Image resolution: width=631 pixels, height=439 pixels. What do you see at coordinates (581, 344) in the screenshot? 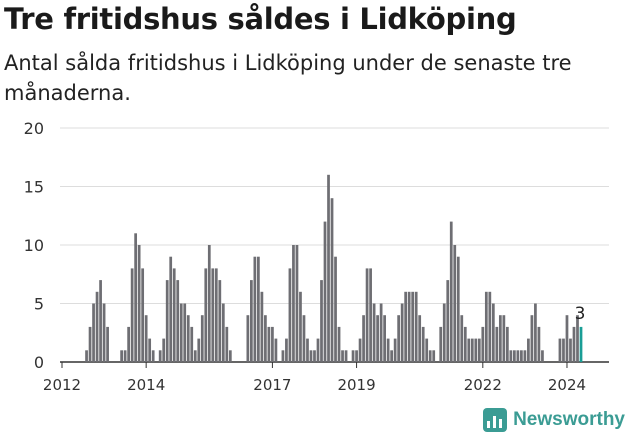
I see `bar-highlight` at bounding box center [581, 344].